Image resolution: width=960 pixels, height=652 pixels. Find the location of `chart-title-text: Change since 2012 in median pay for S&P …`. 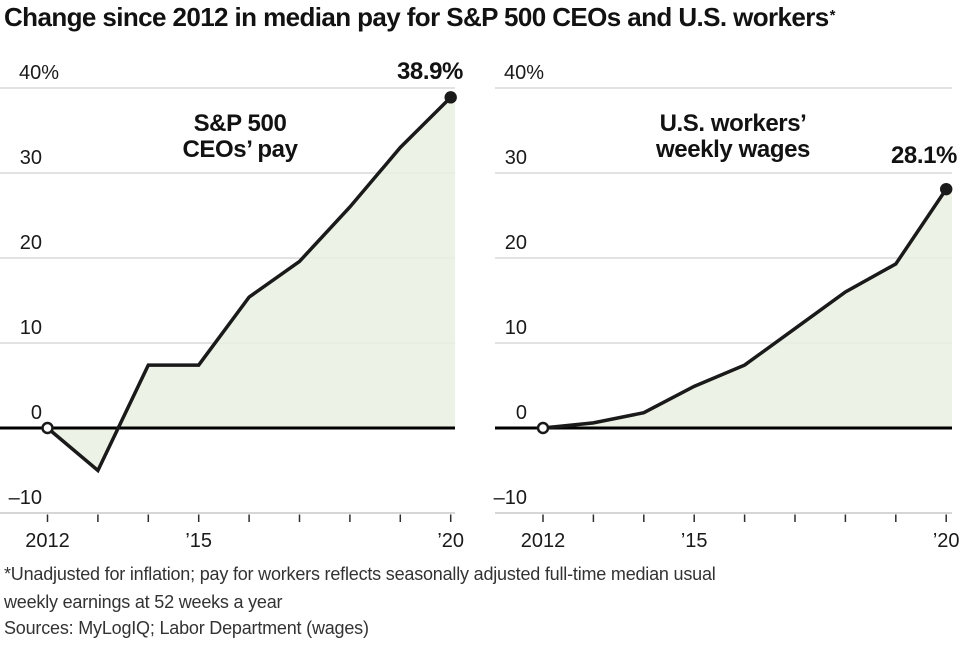

chart-title-text: Change since 2012 in median pay for S&P … is located at coordinates (416, 17).